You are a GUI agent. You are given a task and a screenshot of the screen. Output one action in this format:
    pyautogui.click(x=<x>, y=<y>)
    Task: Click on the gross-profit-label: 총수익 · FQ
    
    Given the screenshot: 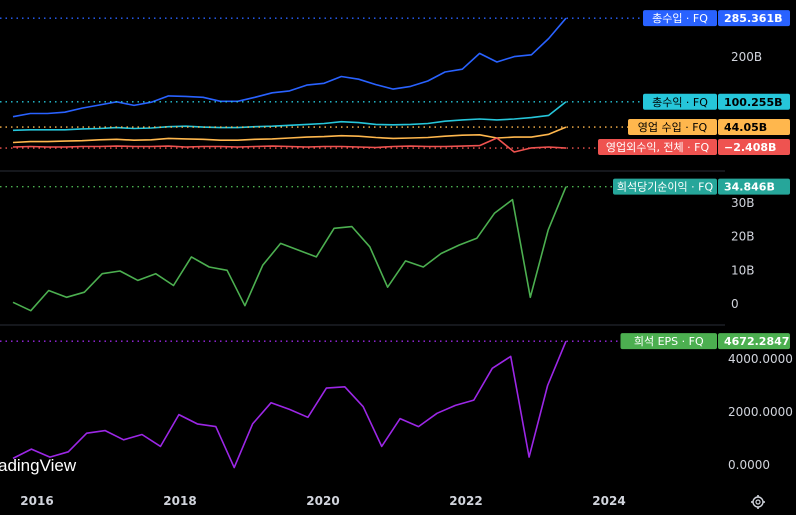 What is the action you would take?
    pyautogui.click(x=680, y=102)
    